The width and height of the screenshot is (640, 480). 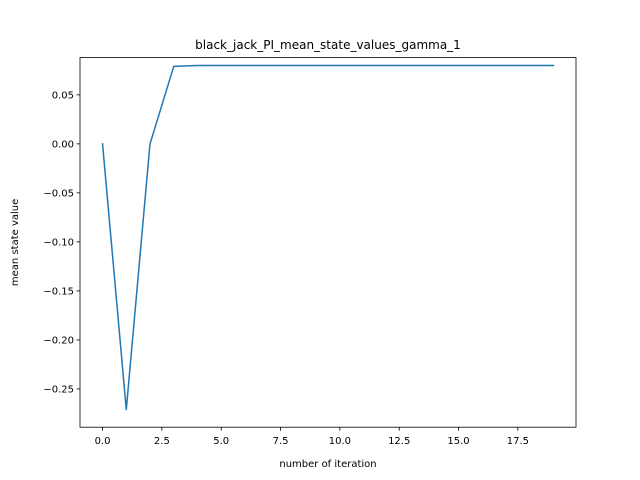 I want to click on x-tick-label: 7.5, so click(x=281, y=441).